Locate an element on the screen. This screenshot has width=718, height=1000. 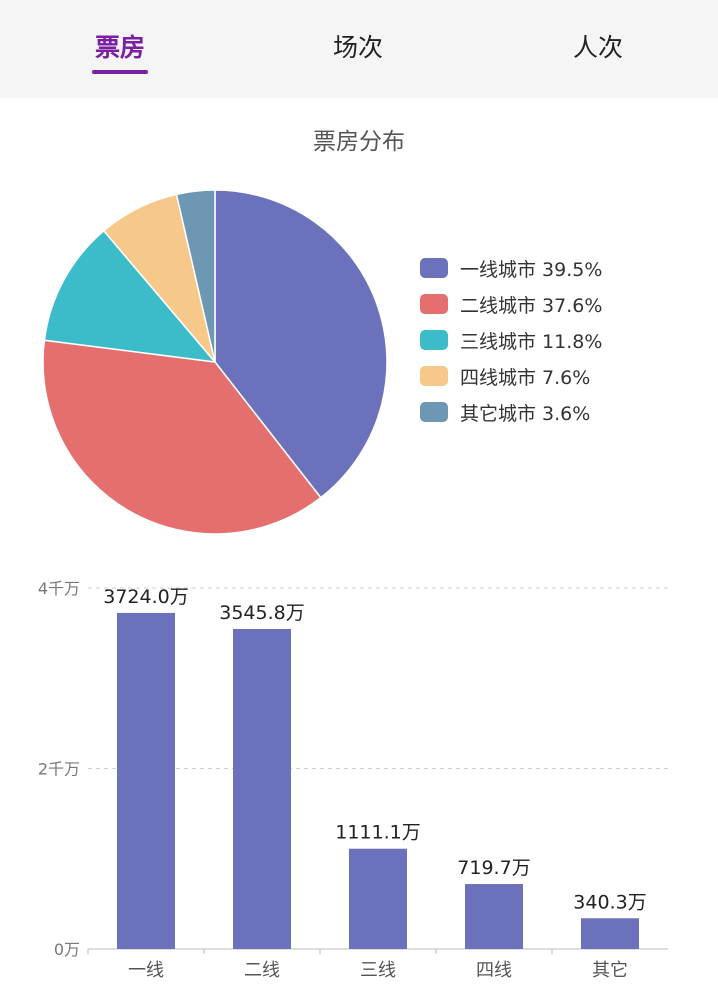
legend-swatch-tier4 is located at coordinates (434, 376).